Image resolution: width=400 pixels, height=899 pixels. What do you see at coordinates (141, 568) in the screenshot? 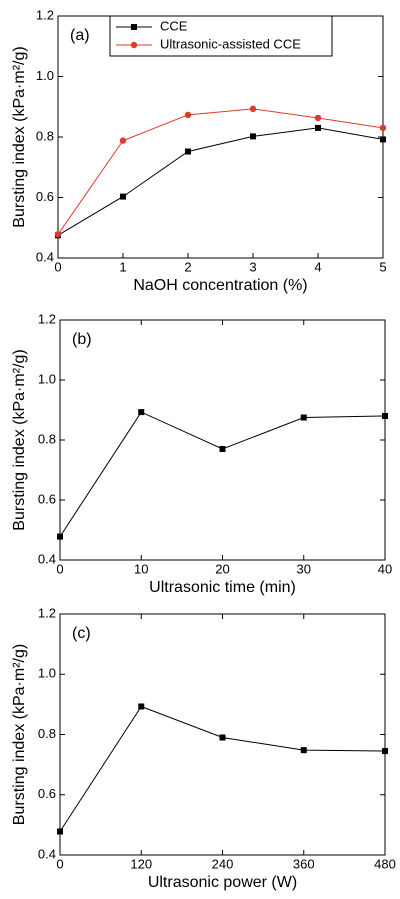
I see `x-tick-label: 10` at bounding box center [141, 568].